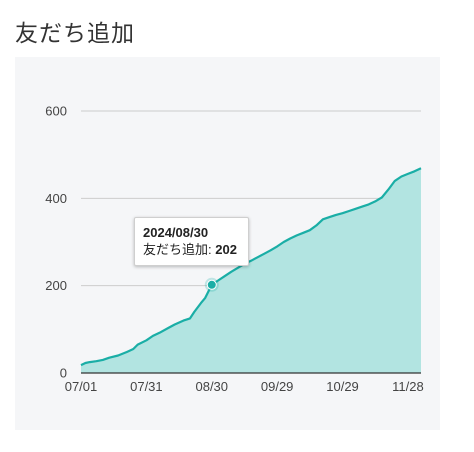  Describe the element at coordinates (244, 386) in the screenshot. I see `x-axis: 07/01 07/31 08/30 09/29 10/29 11/28` at that location.